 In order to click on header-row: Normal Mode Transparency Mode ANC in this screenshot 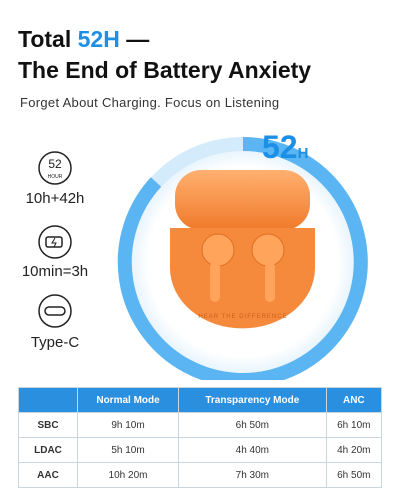, I will do `click(200, 400)`.